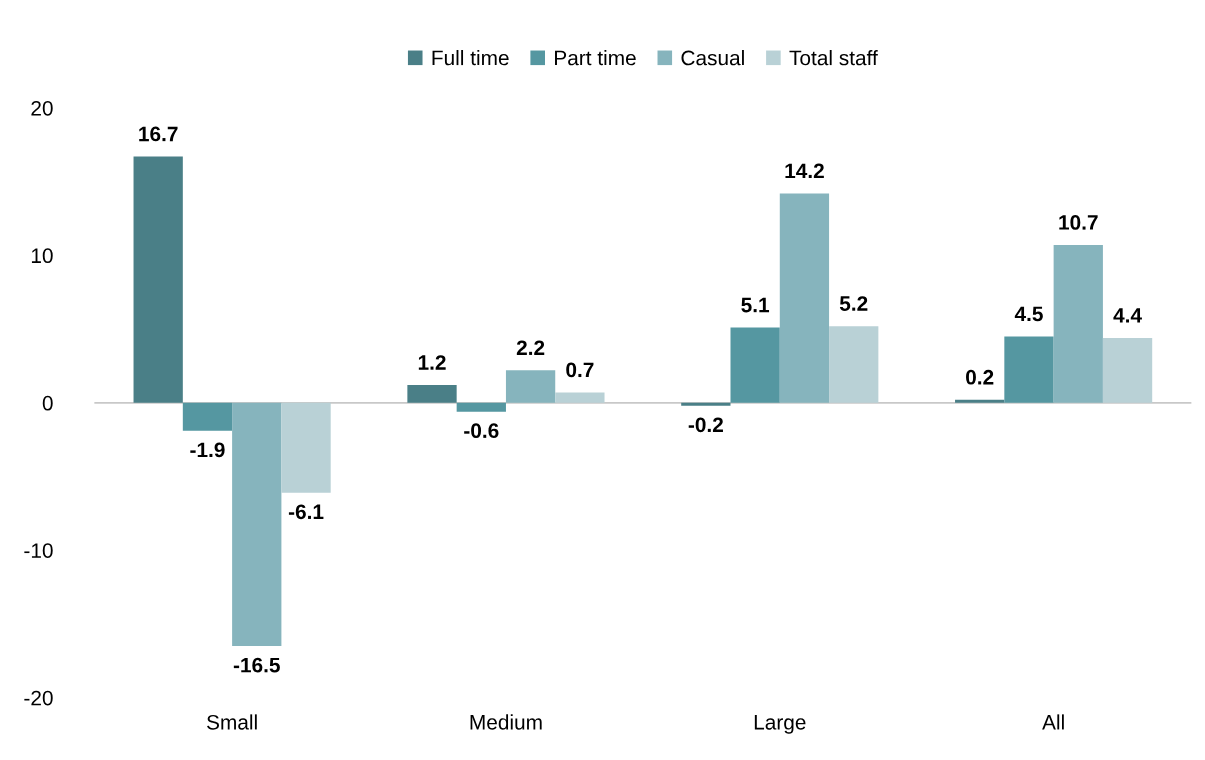 The width and height of the screenshot is (1205, 760). I want to click on data-label: 16.7, so click(158, 134).